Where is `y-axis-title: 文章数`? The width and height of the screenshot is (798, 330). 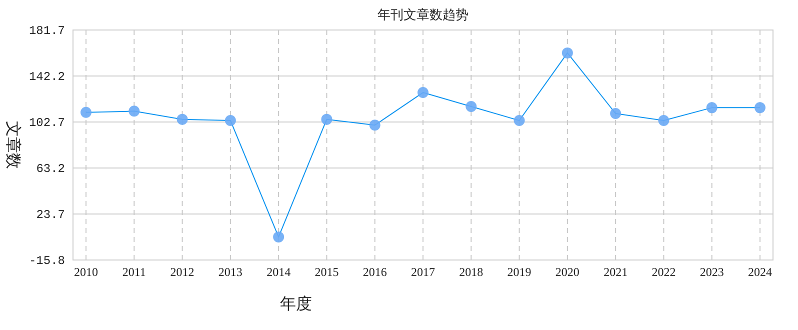 y-axis-title: 文章数 is located at coordinates (13, 145).